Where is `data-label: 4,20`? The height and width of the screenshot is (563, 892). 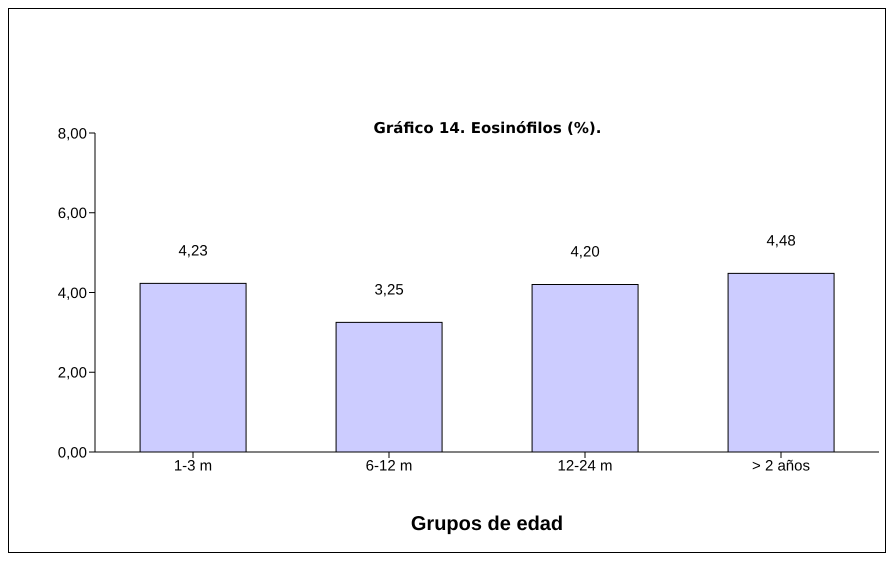
data-label: 4,20 is located at coordinates (585, 252).